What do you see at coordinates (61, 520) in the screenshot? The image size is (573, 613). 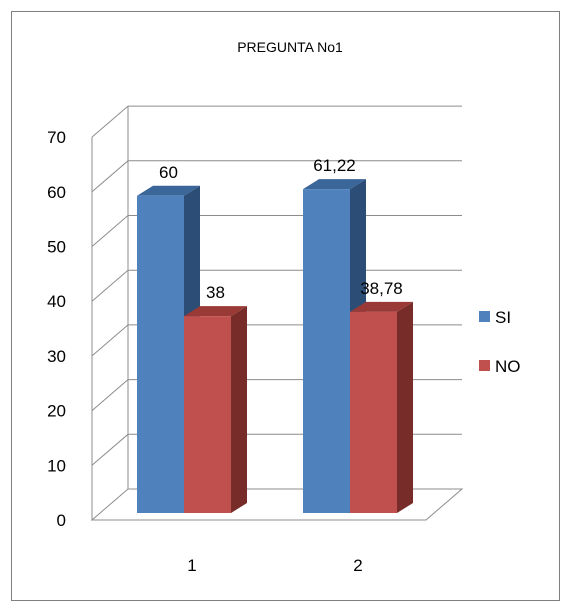 I see `y-tick-label: 0` at bounding box center [61, 520].